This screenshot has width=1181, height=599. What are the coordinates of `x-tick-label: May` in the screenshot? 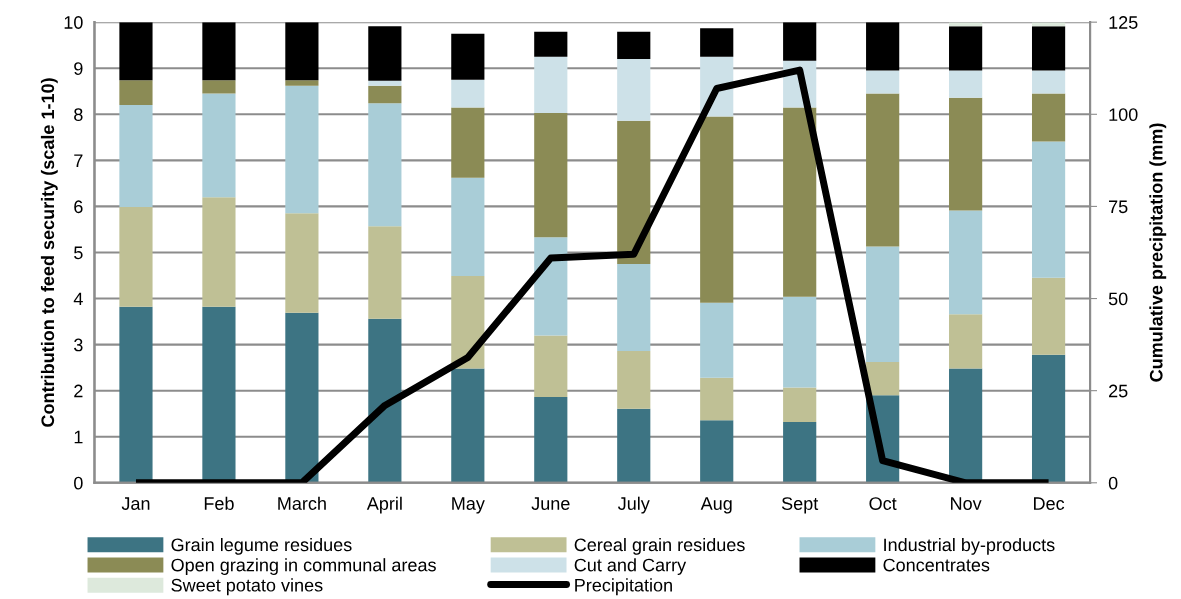 It's located at (468, 505).